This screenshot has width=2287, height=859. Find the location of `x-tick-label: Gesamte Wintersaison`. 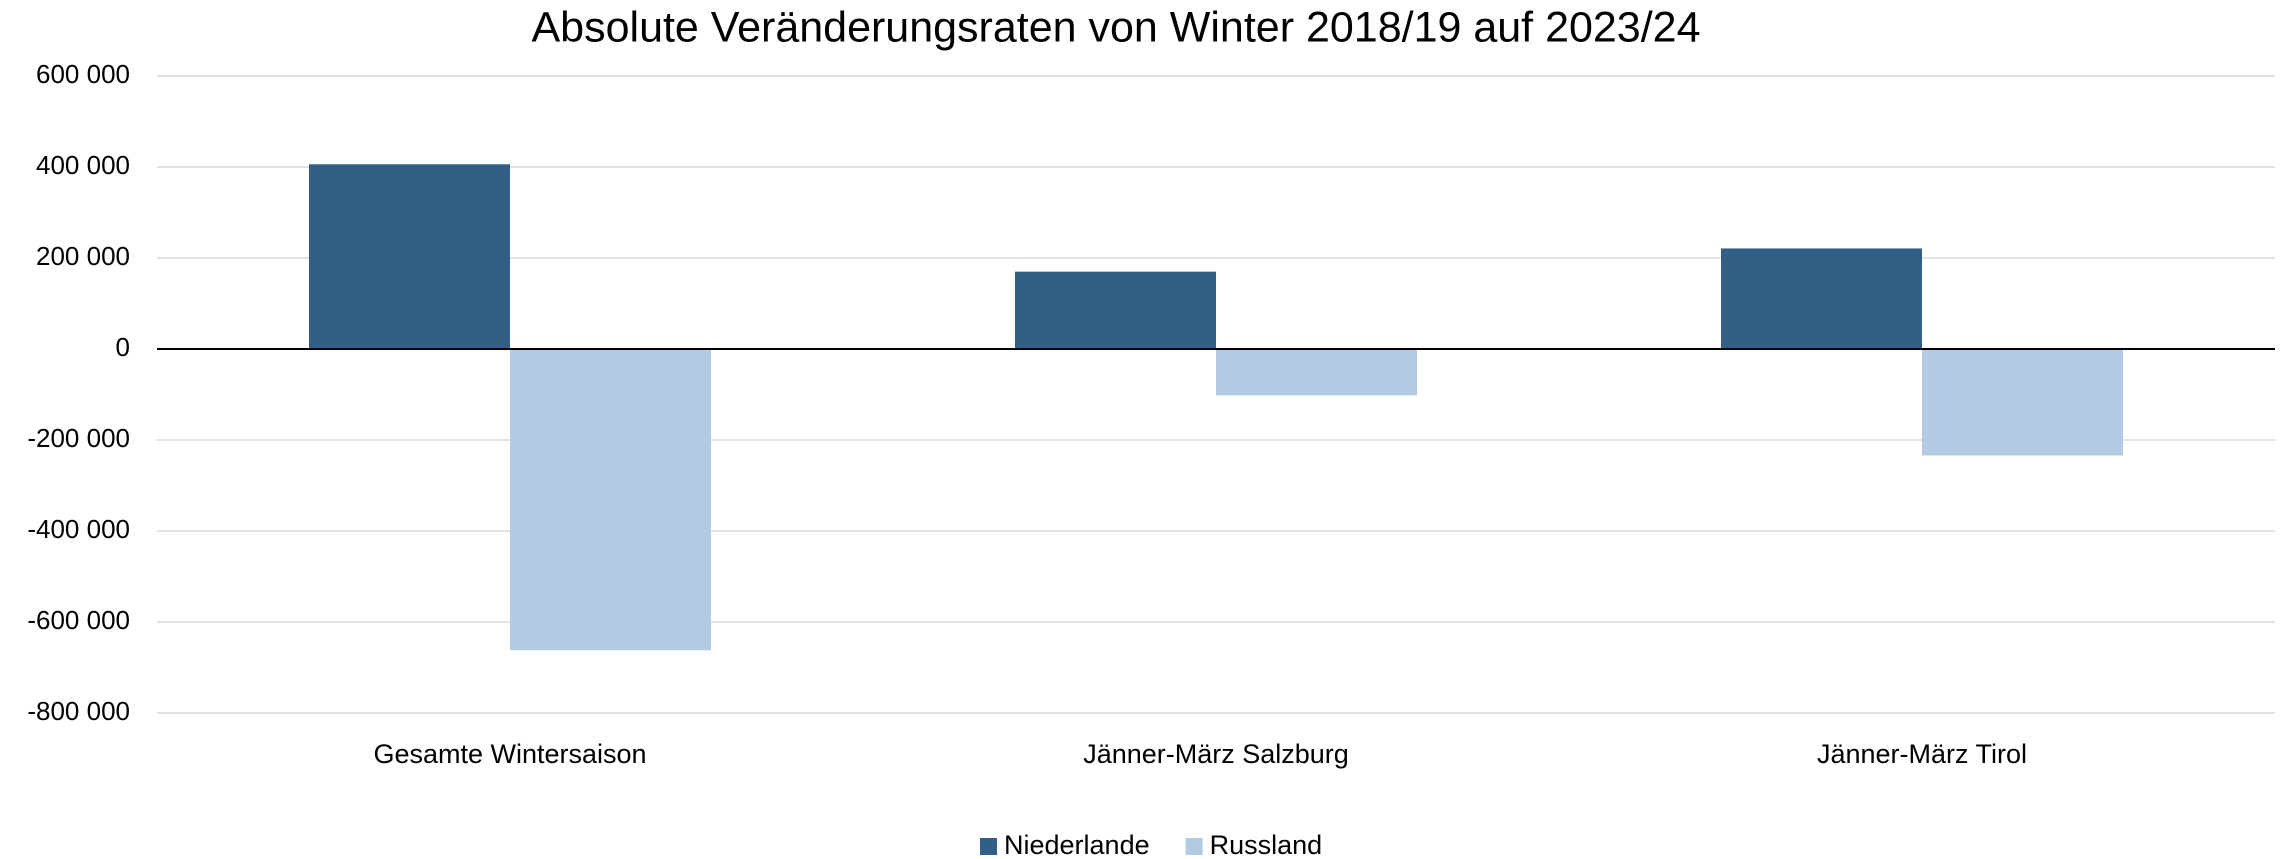

x-tick-label: Gesamte Wintersaison is located at coordinates (509, 754).